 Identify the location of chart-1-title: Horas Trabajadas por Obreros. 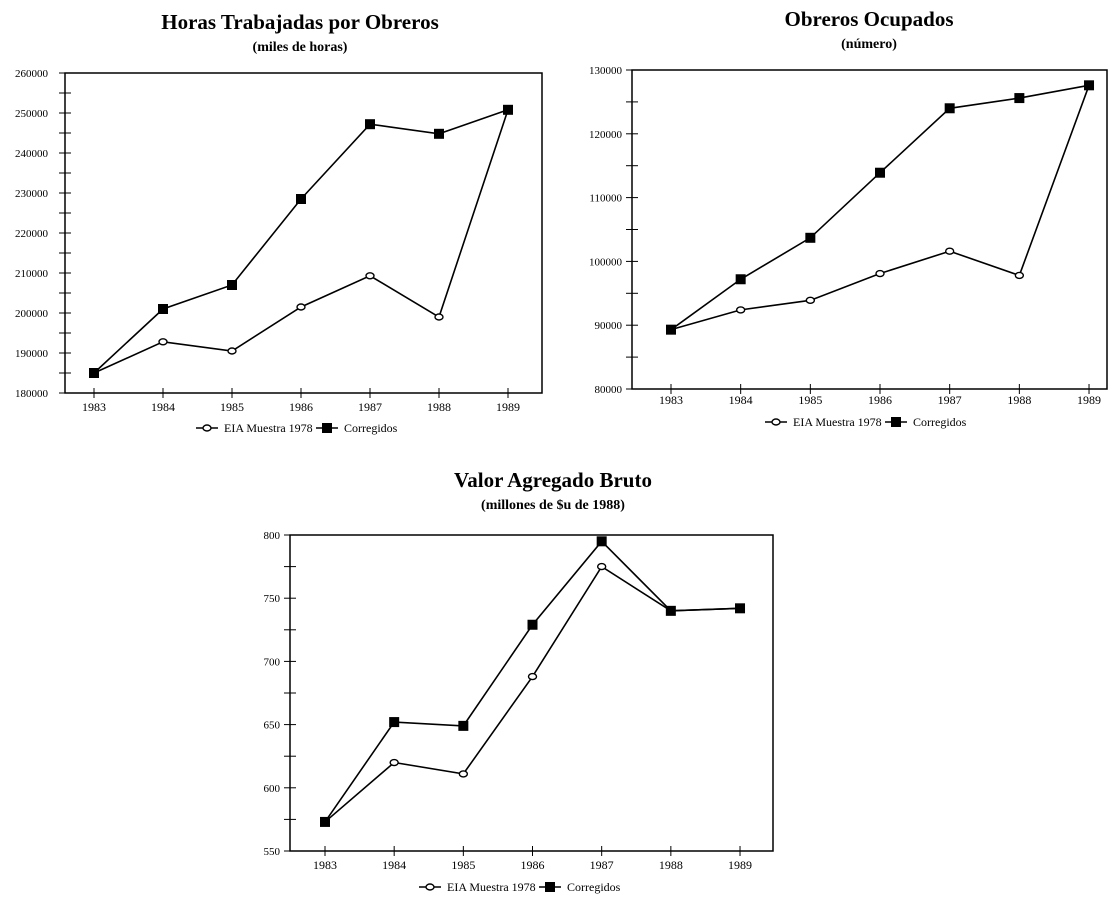
(300, 22).